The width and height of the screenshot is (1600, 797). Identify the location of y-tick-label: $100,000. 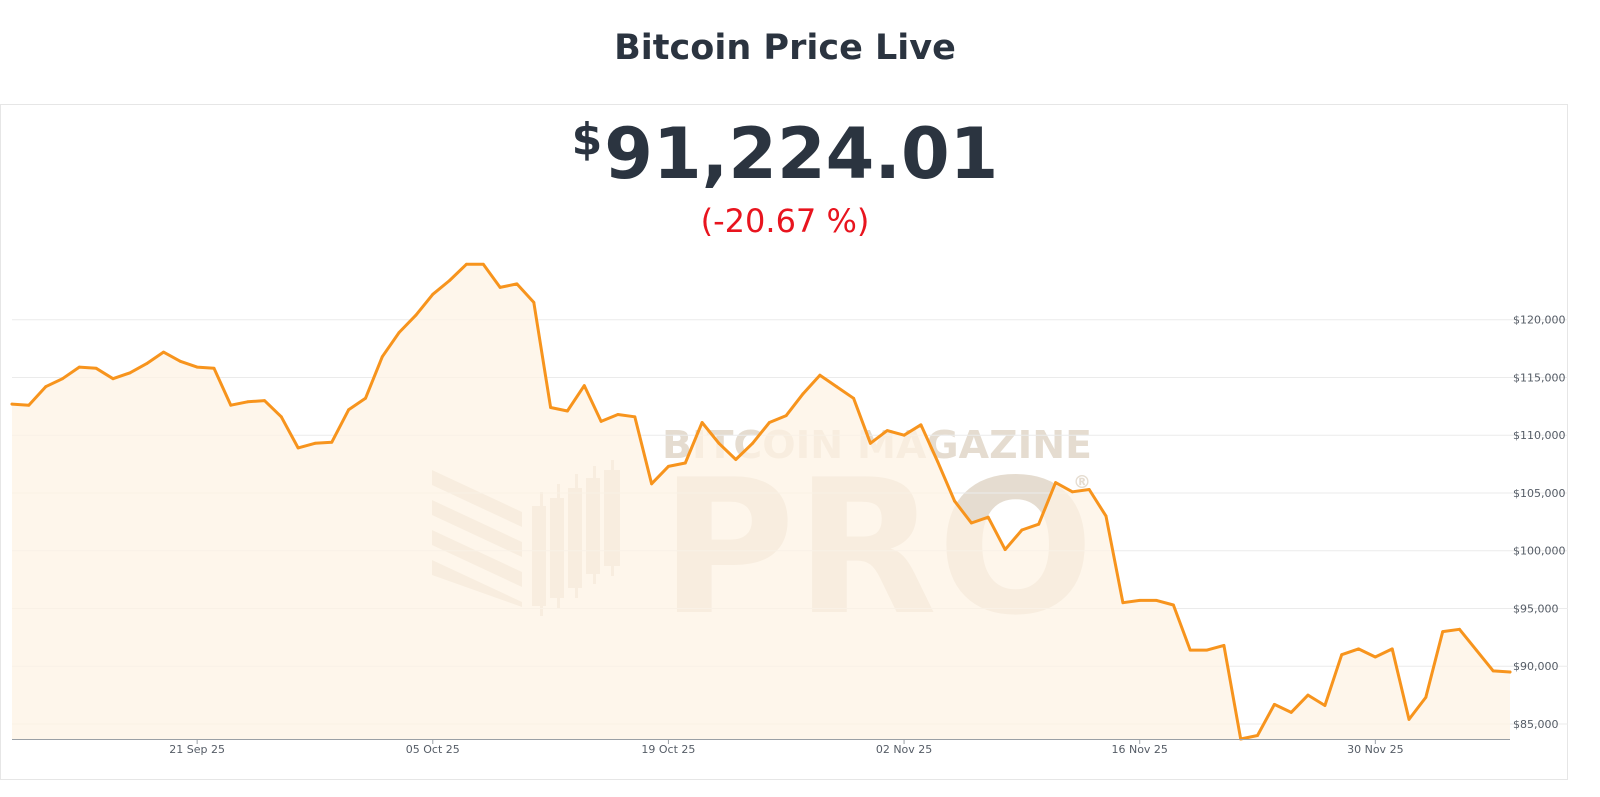
(1539, 551).